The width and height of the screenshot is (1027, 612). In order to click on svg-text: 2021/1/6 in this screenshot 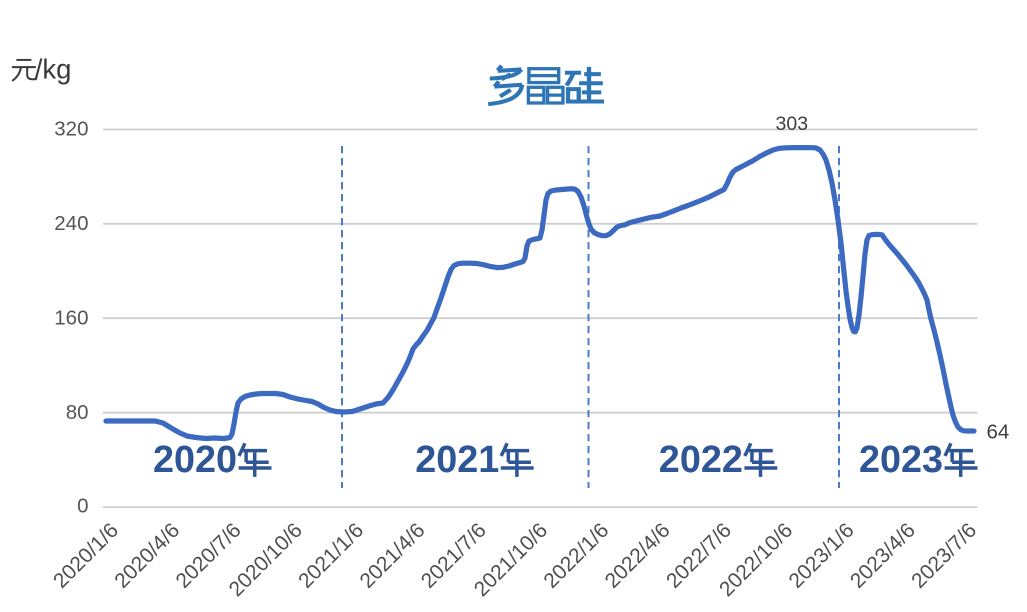, I will do `click(331, 556)`.